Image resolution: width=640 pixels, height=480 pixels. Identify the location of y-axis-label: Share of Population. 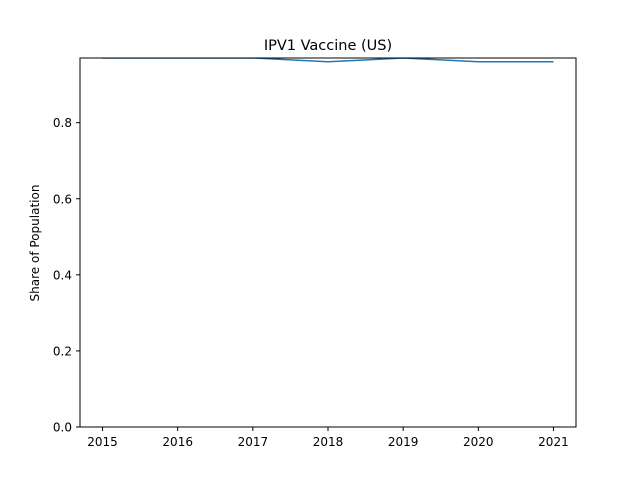
(35, 243).